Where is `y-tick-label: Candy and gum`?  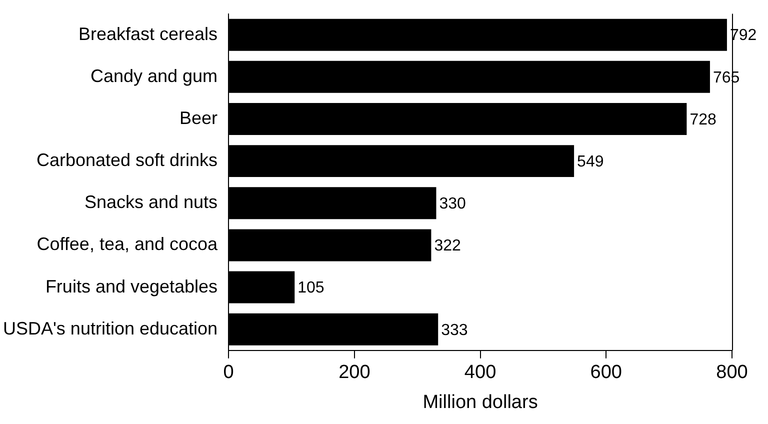 y-tick-label: Candy and gum is located at coordinates (154, 76).